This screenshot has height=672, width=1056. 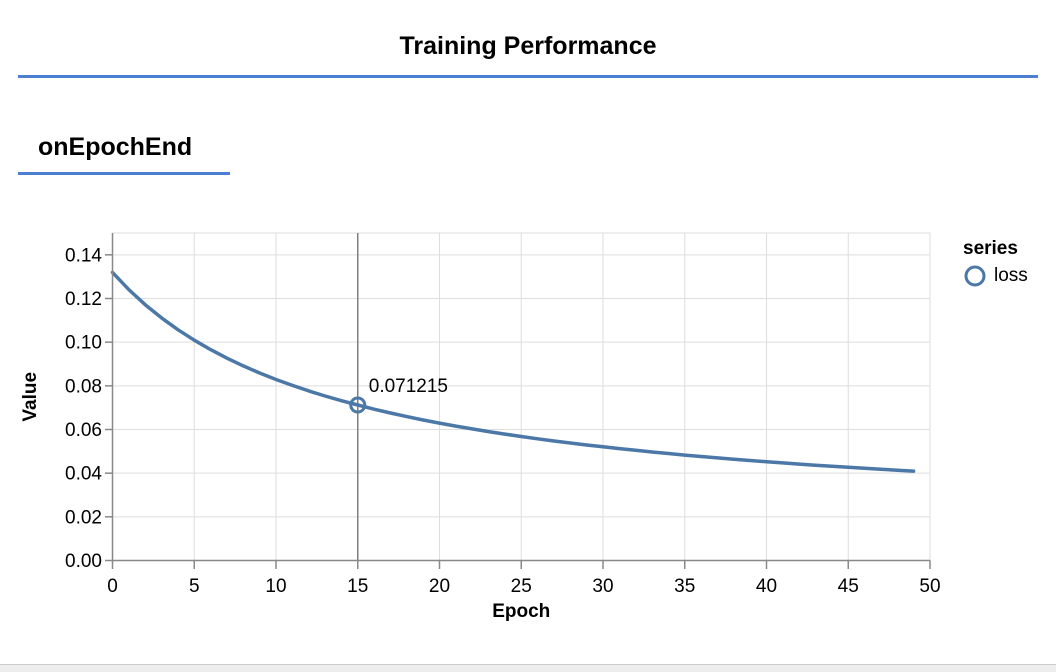 What do you see at coordinates (357, 586) in the screenshot?
I see `x-tick-label: 15` at bounding box center [357, 586].